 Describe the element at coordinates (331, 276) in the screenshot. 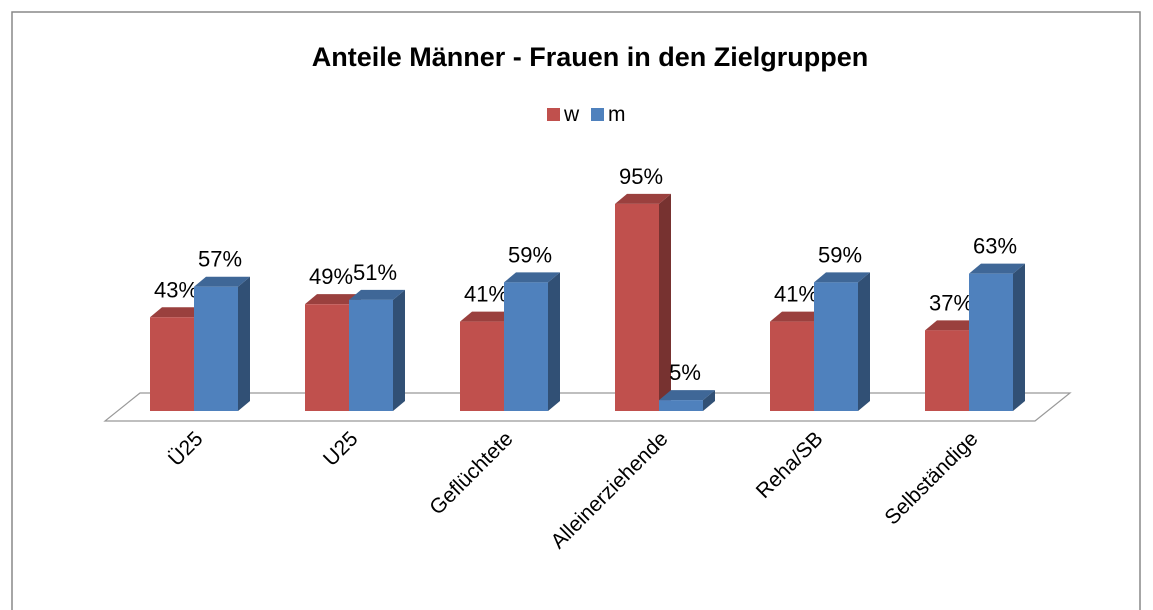

I see `data-label: 49%` at that location.